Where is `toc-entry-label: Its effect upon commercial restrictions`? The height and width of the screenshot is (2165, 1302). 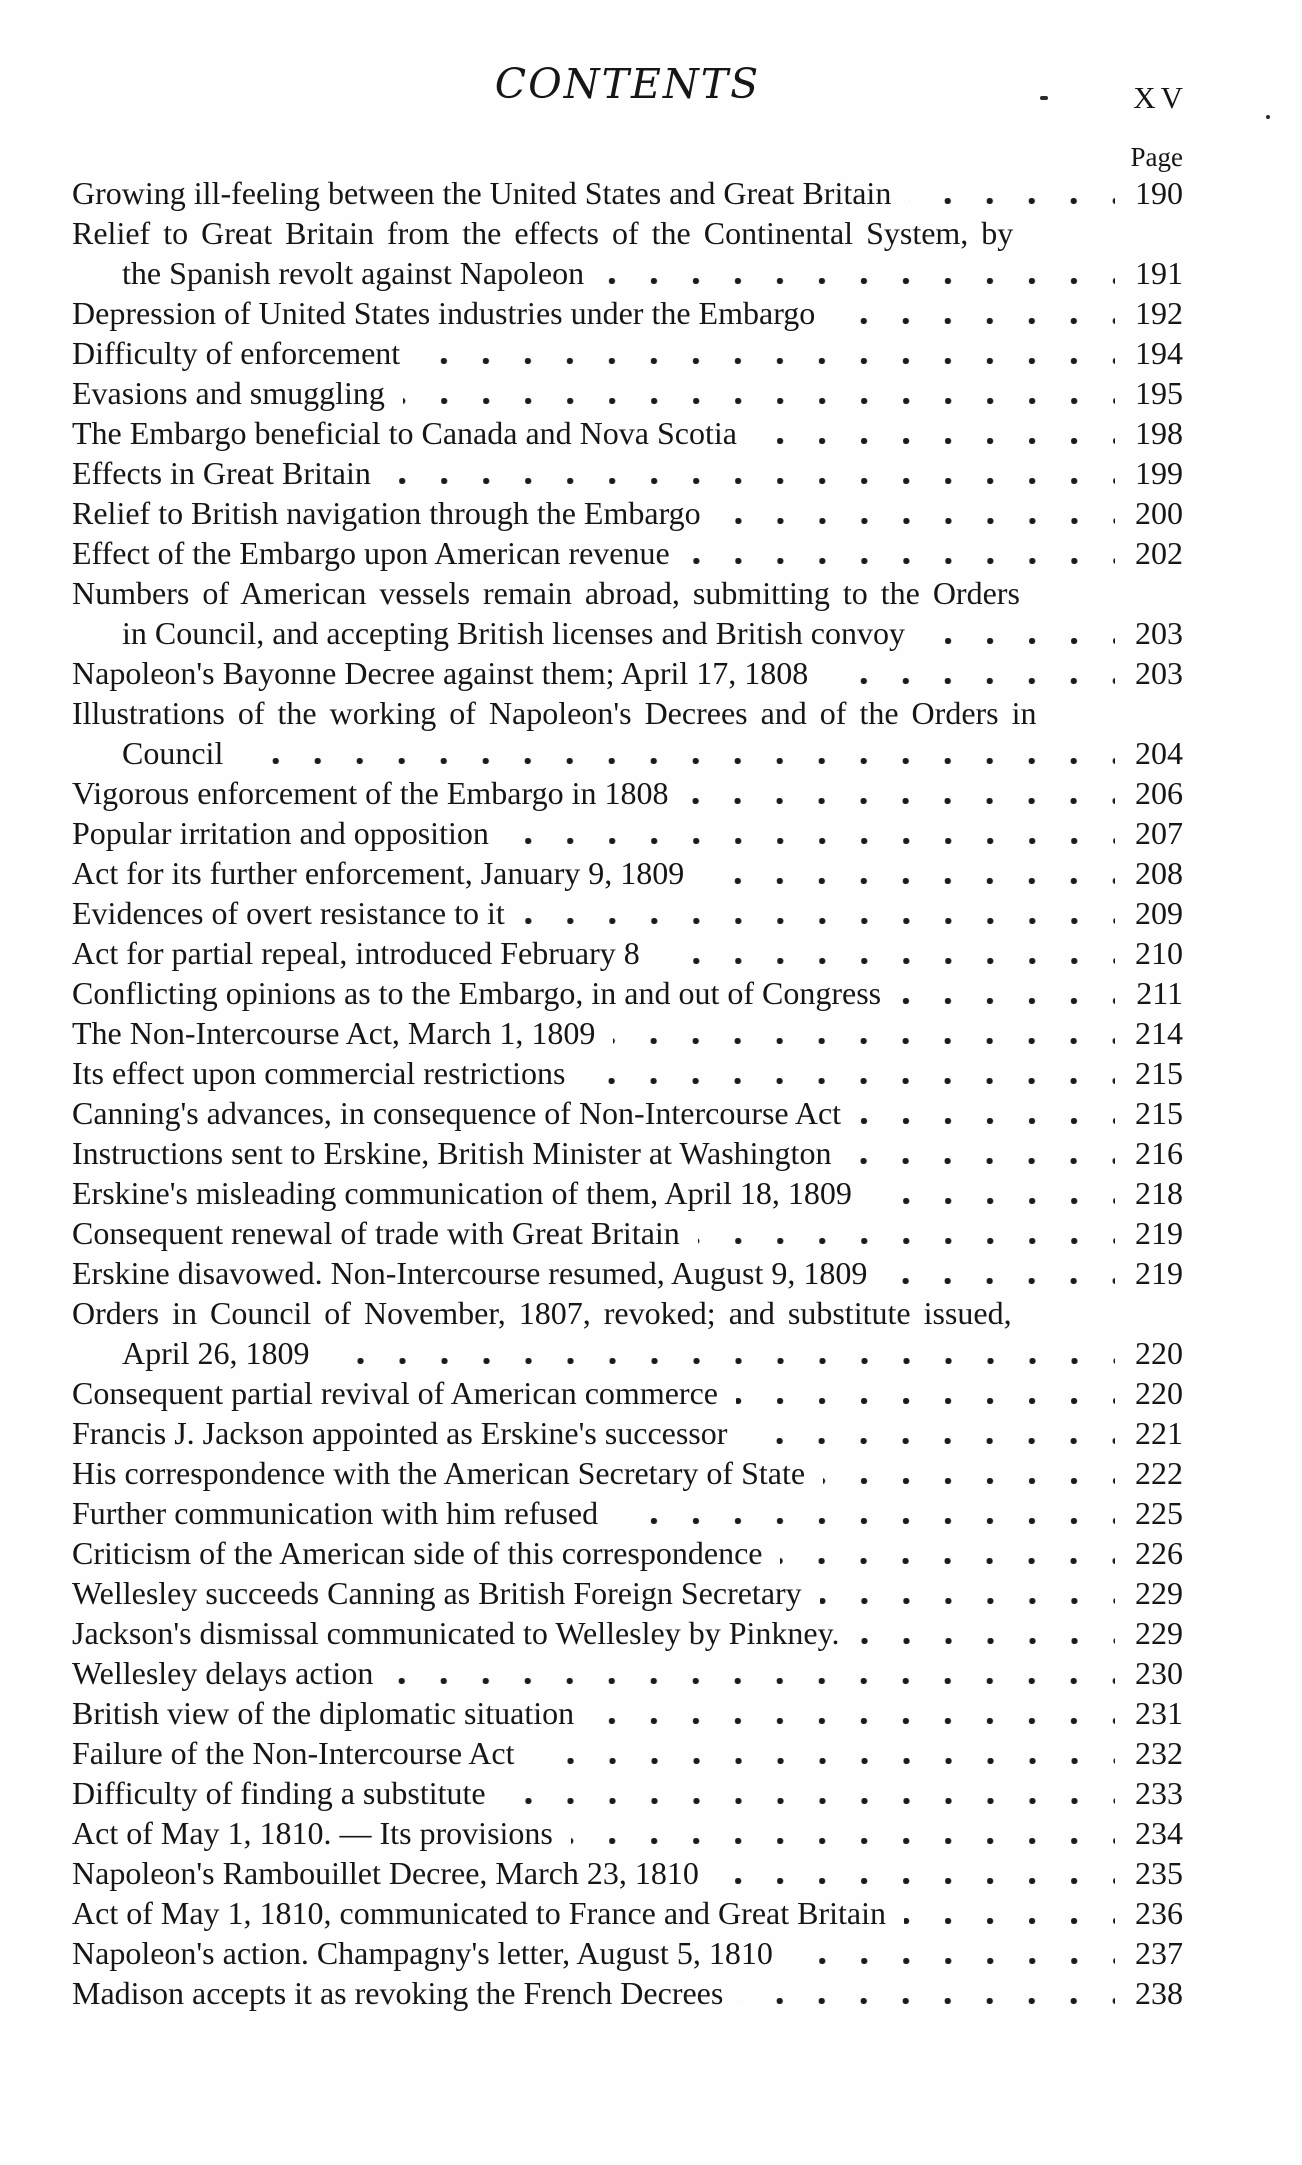
toc-entry-label: Its effect upon commercial restrictions is located at coordinates (319, 1073).